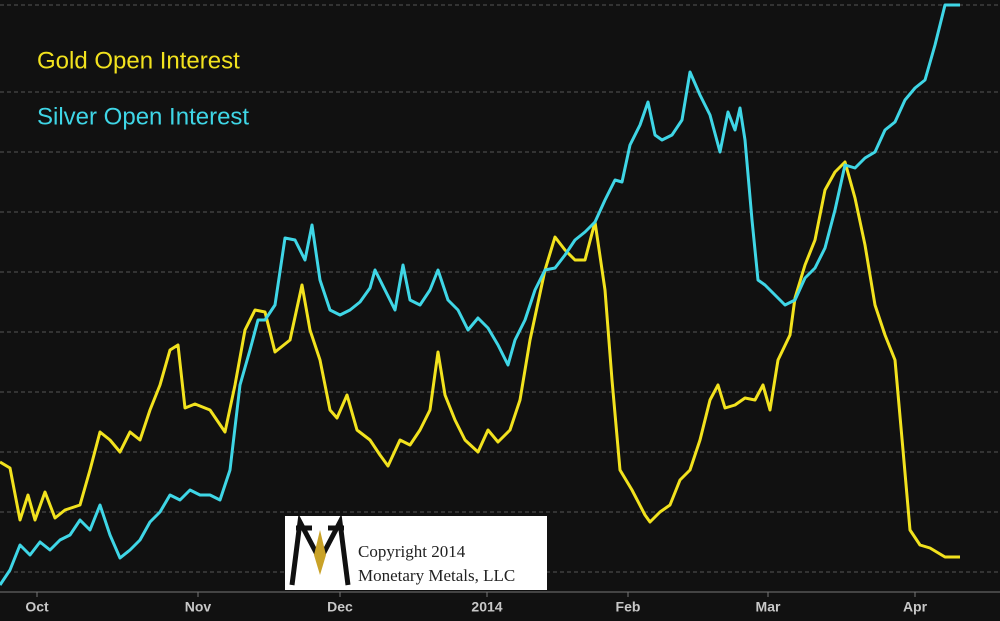  I want to click on legend-entry: Silver Open Interest, so click(143, 116).